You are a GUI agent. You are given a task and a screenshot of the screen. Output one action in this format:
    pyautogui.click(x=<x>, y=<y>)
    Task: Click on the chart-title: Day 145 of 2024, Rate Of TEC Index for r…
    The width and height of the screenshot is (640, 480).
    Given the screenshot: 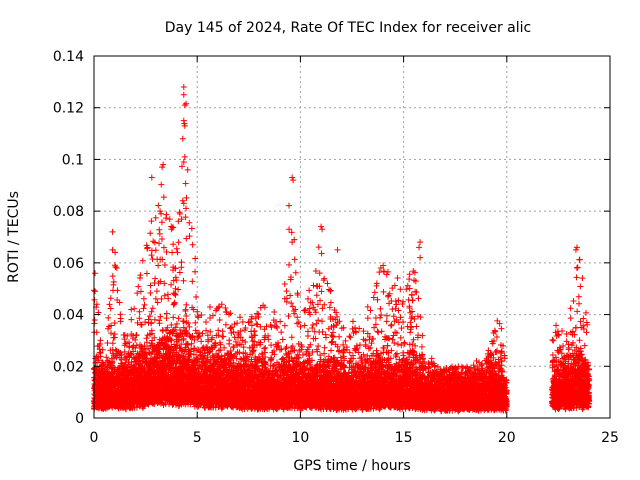 What is the action you would take?
    pyautogui.click(x=348, y=28)
    